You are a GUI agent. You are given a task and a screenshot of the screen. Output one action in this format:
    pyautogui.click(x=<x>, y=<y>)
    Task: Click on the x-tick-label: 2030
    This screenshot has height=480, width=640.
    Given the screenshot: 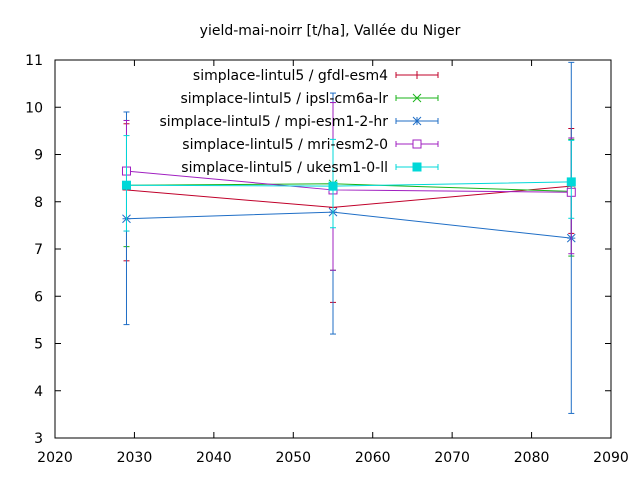 What is the action you would take?
    pyautogui.click(x=135, y=458)
    